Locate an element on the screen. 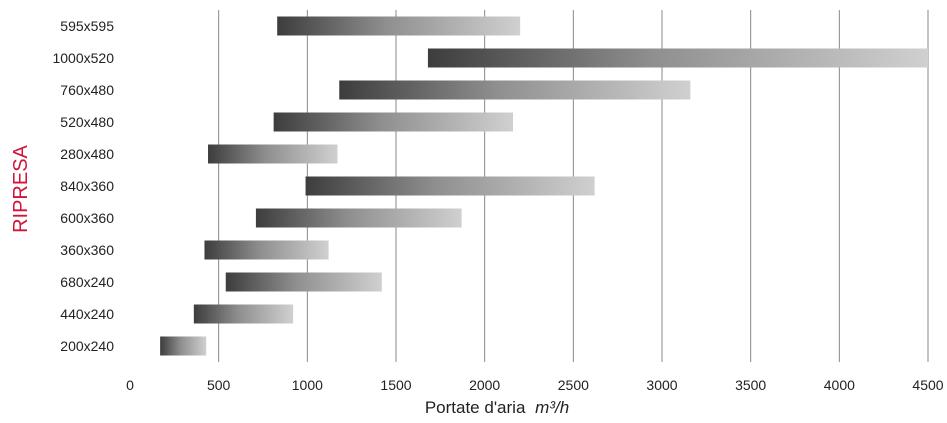 This screenshot has height=423, width=947. bar-1000x520 is located at coordinates (677, 58).